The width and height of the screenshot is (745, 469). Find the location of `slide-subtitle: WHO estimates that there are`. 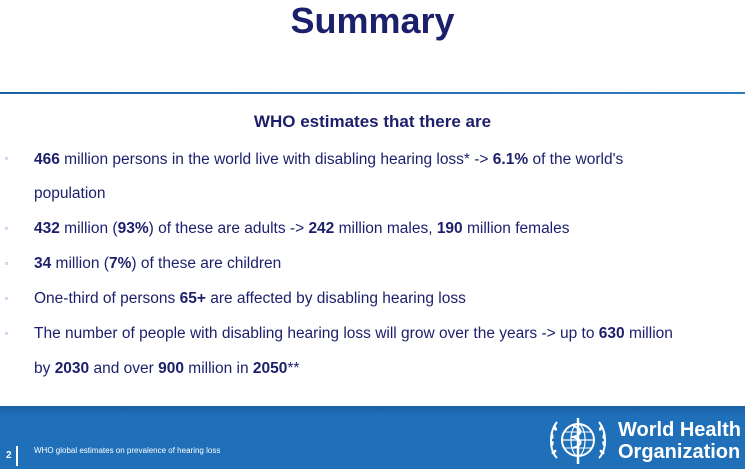

slide-subtitle: WHO estimates that there are is located at coordinates (372, 121).